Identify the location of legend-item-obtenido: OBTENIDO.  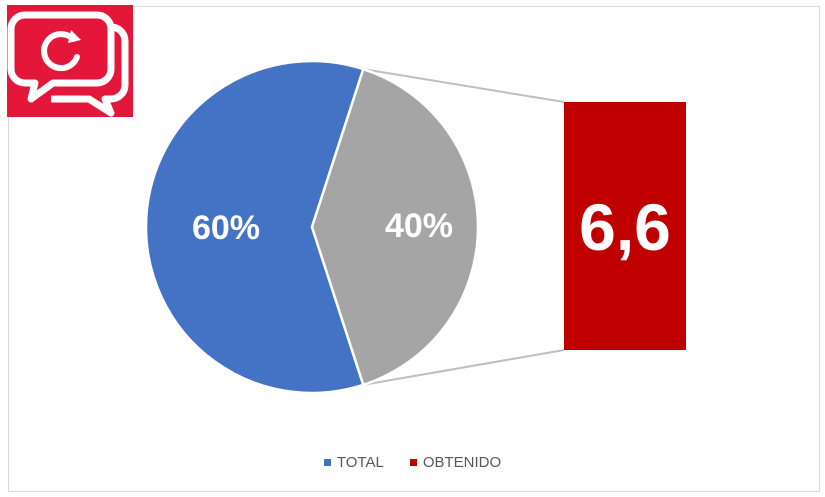
(455, 462).